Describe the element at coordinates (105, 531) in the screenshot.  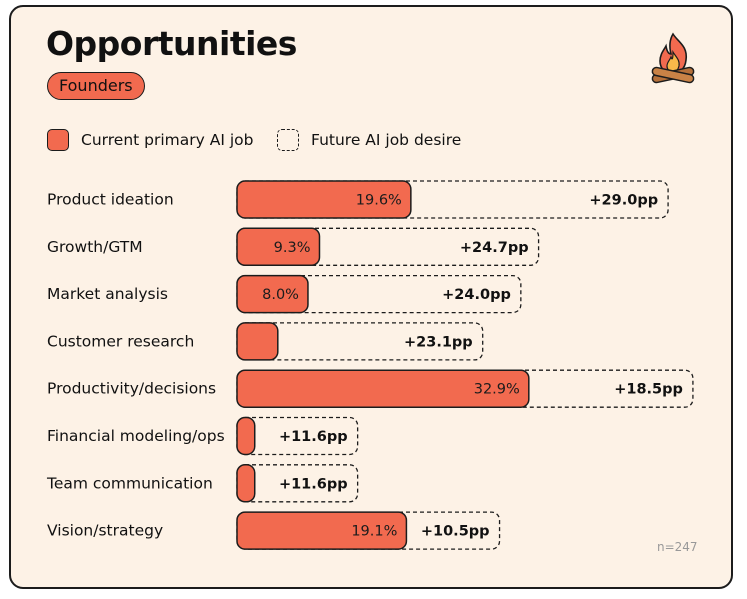
I see `category-label: Vision/strategy` at that location.